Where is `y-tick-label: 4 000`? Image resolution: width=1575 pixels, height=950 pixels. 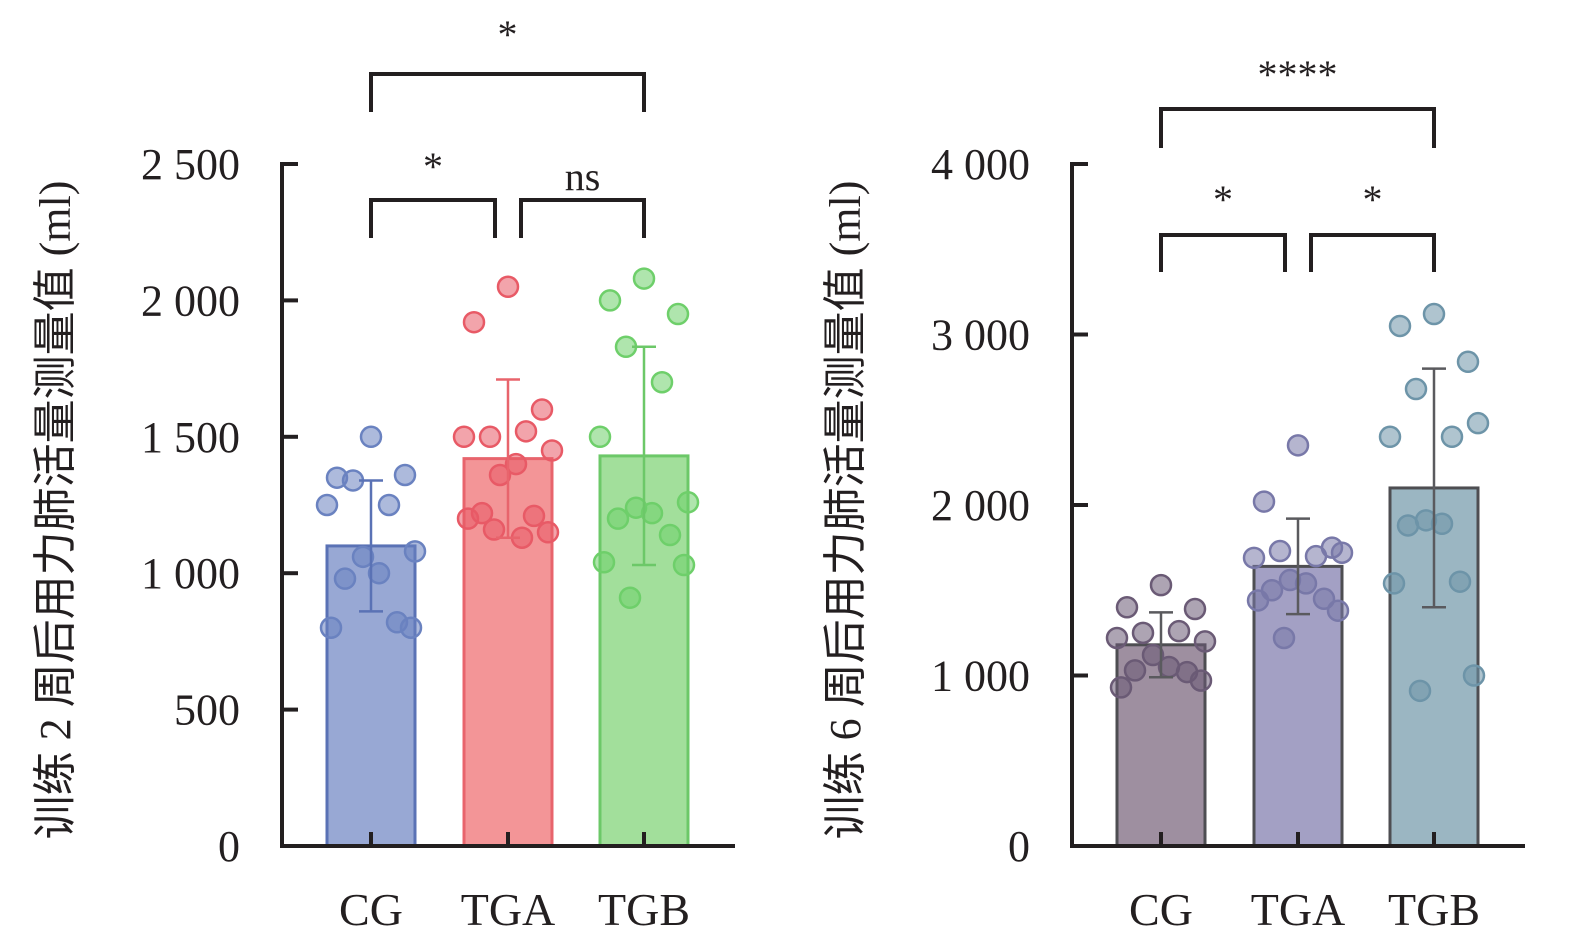
y-tick-label: 4 000 is located at coordinates (980, 164).